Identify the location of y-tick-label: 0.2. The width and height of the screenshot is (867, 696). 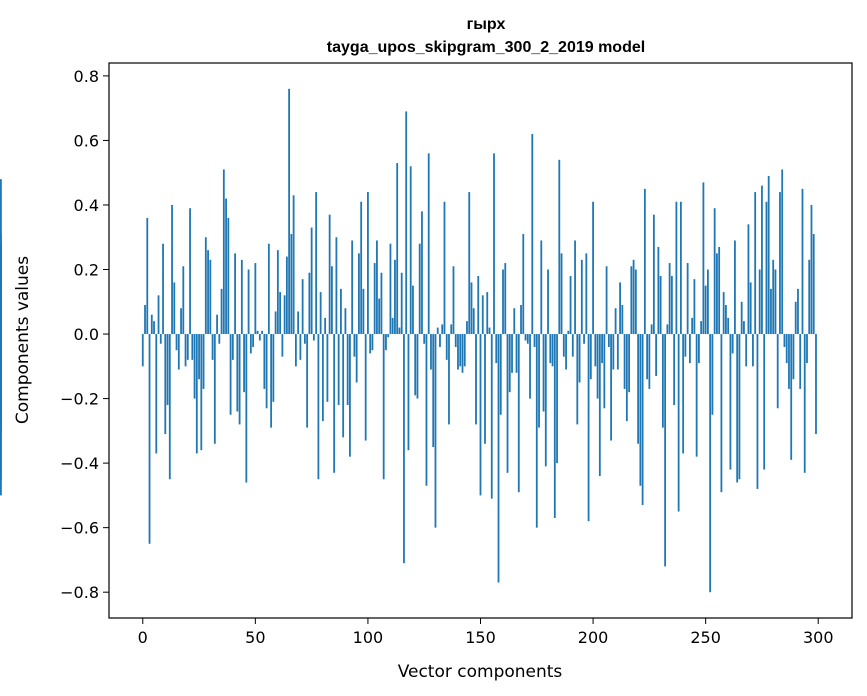
(86, 270).